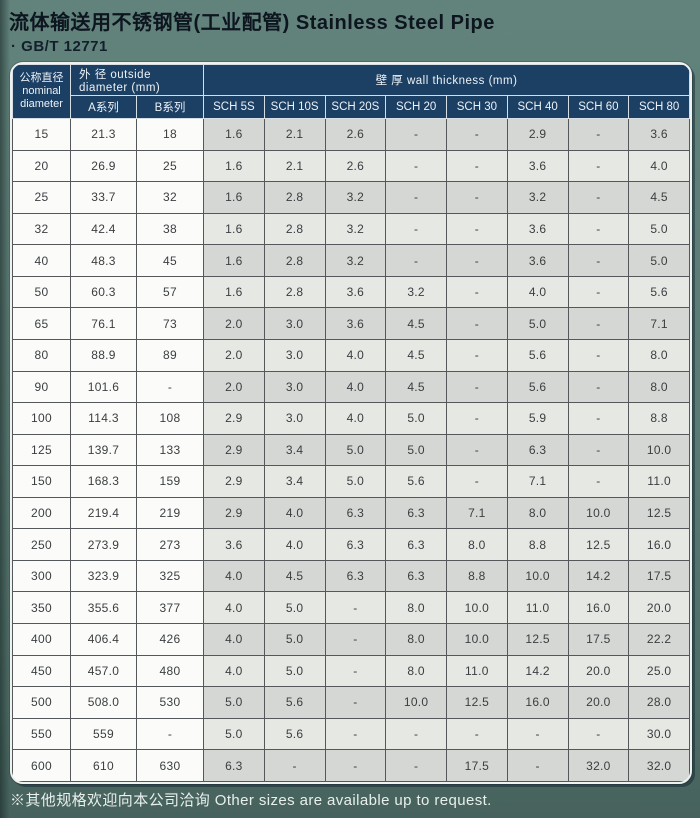 This screenshot has width=700, height=818. What do you see at coordinates (355, 166) in the screenshot?
I see `table-cell: 2.6` at bounding box center [355, 166].